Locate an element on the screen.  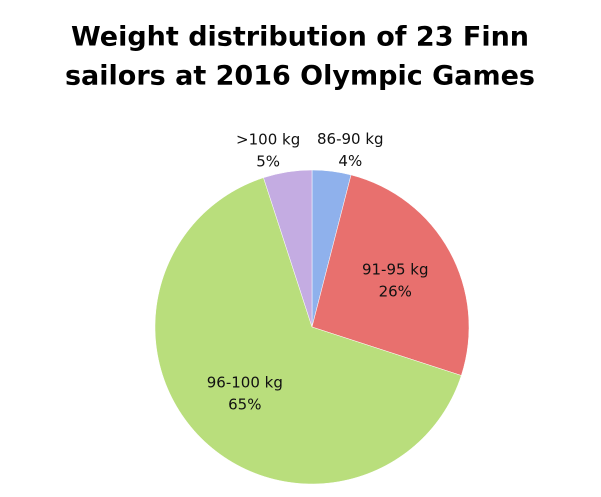
chart-title: sailors at 2016 Olympic Games is located at coordinates (300, 76).